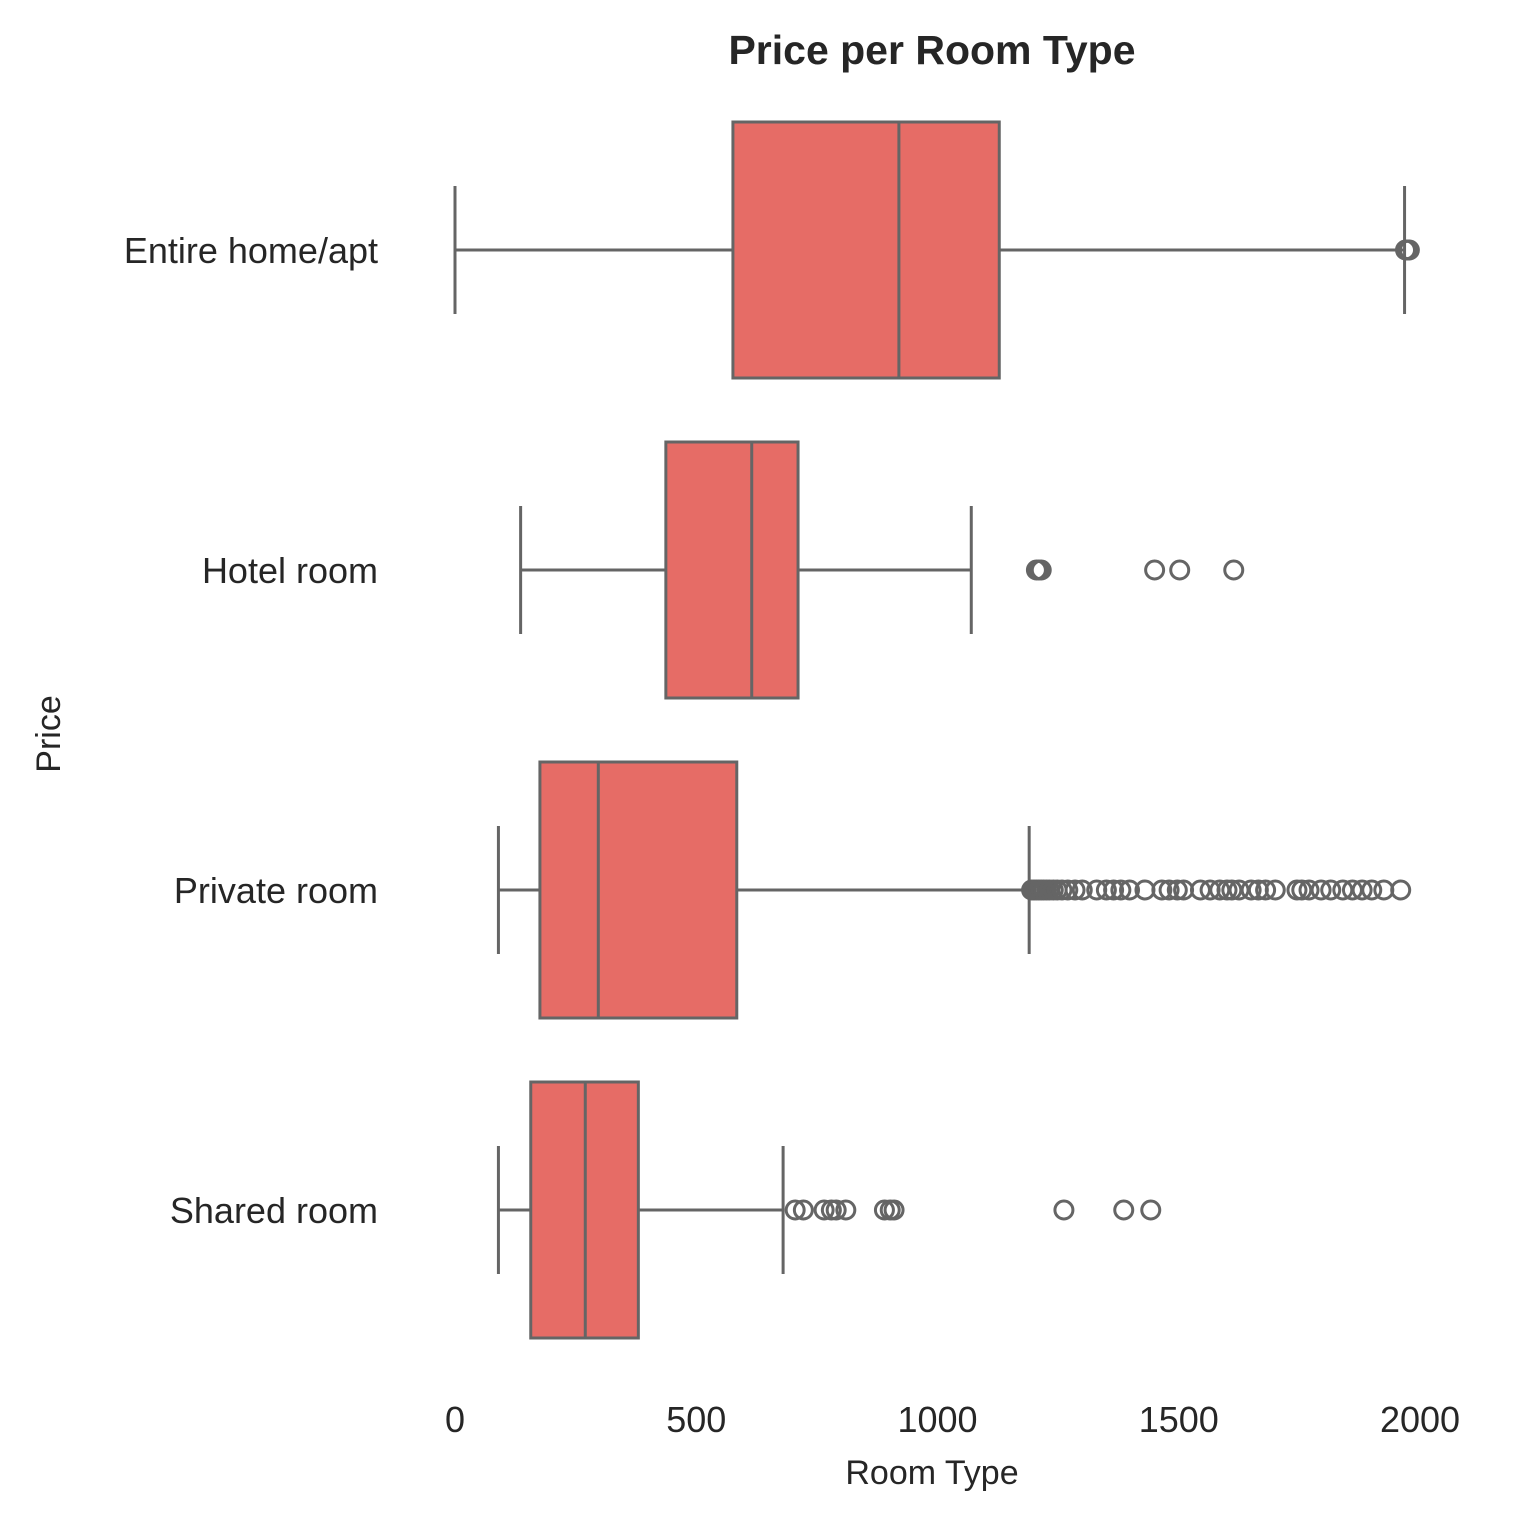 This screenshot has width=1513, height=1522. I want to click on y-tick-label: Shared room, so click(274, 1210).